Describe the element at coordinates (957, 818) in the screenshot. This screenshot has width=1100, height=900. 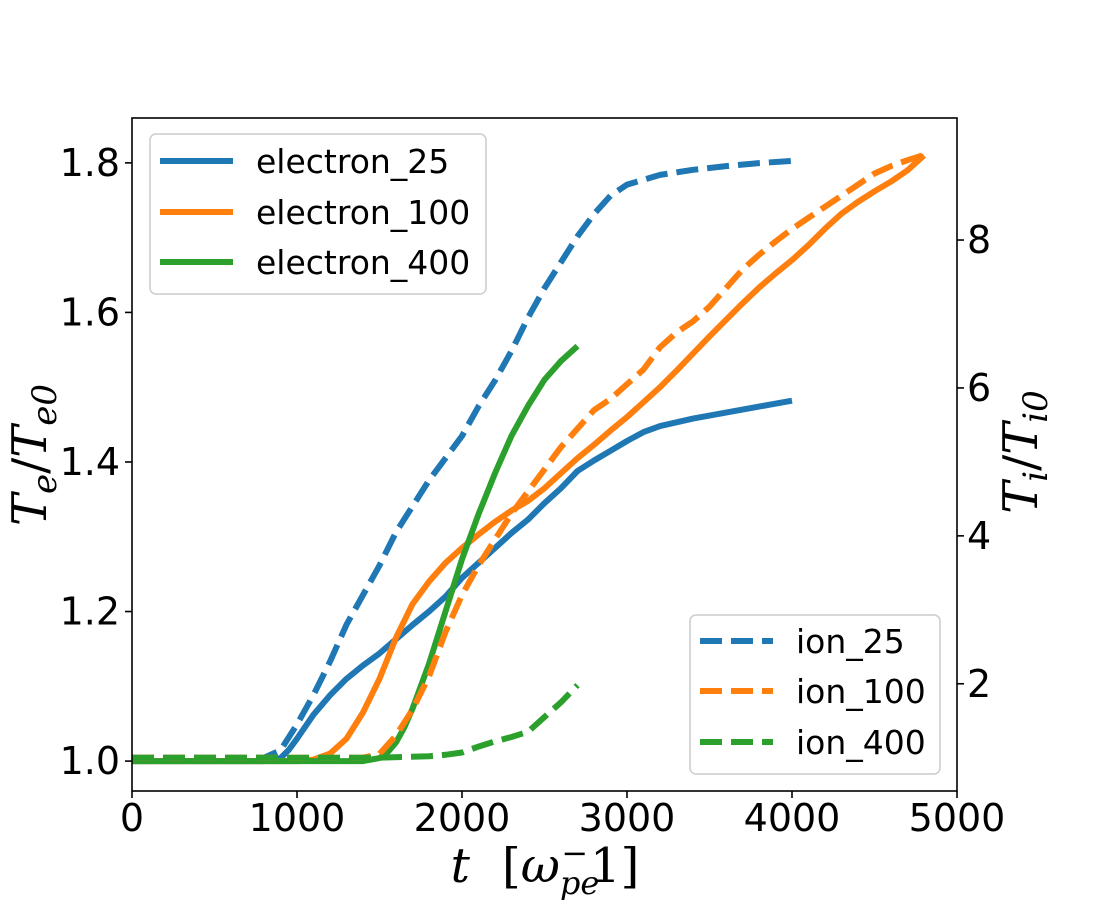
I see `x-tick-label: 5000` at that location.